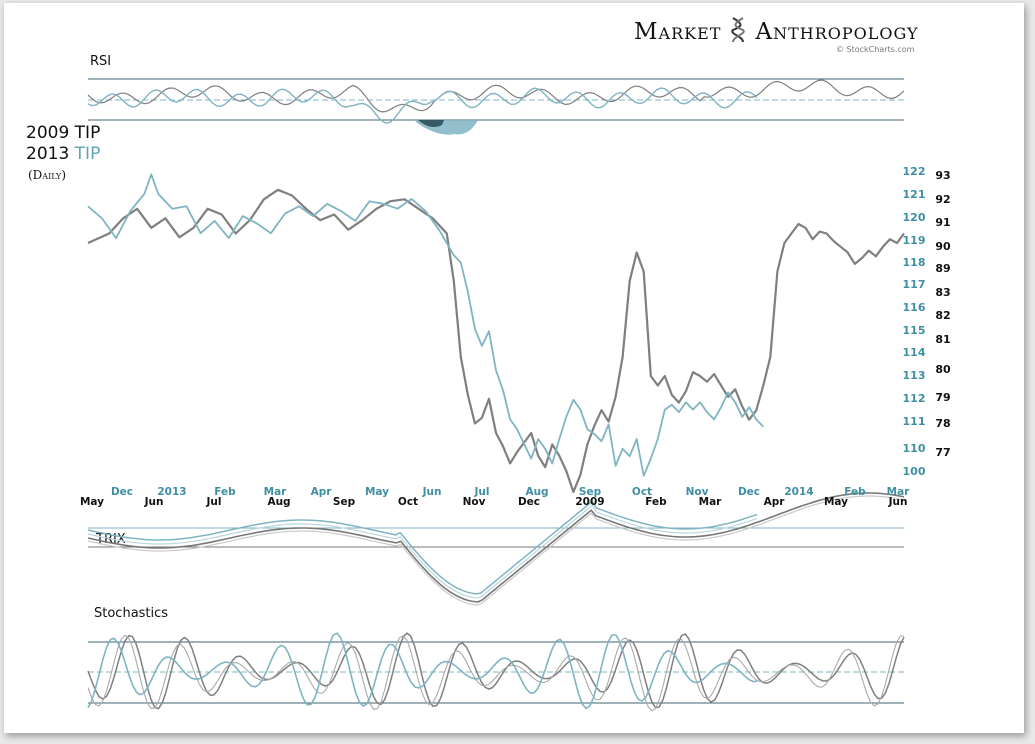  I want to click on xaxis-2013-label-9: Sep, so click(590, 492).